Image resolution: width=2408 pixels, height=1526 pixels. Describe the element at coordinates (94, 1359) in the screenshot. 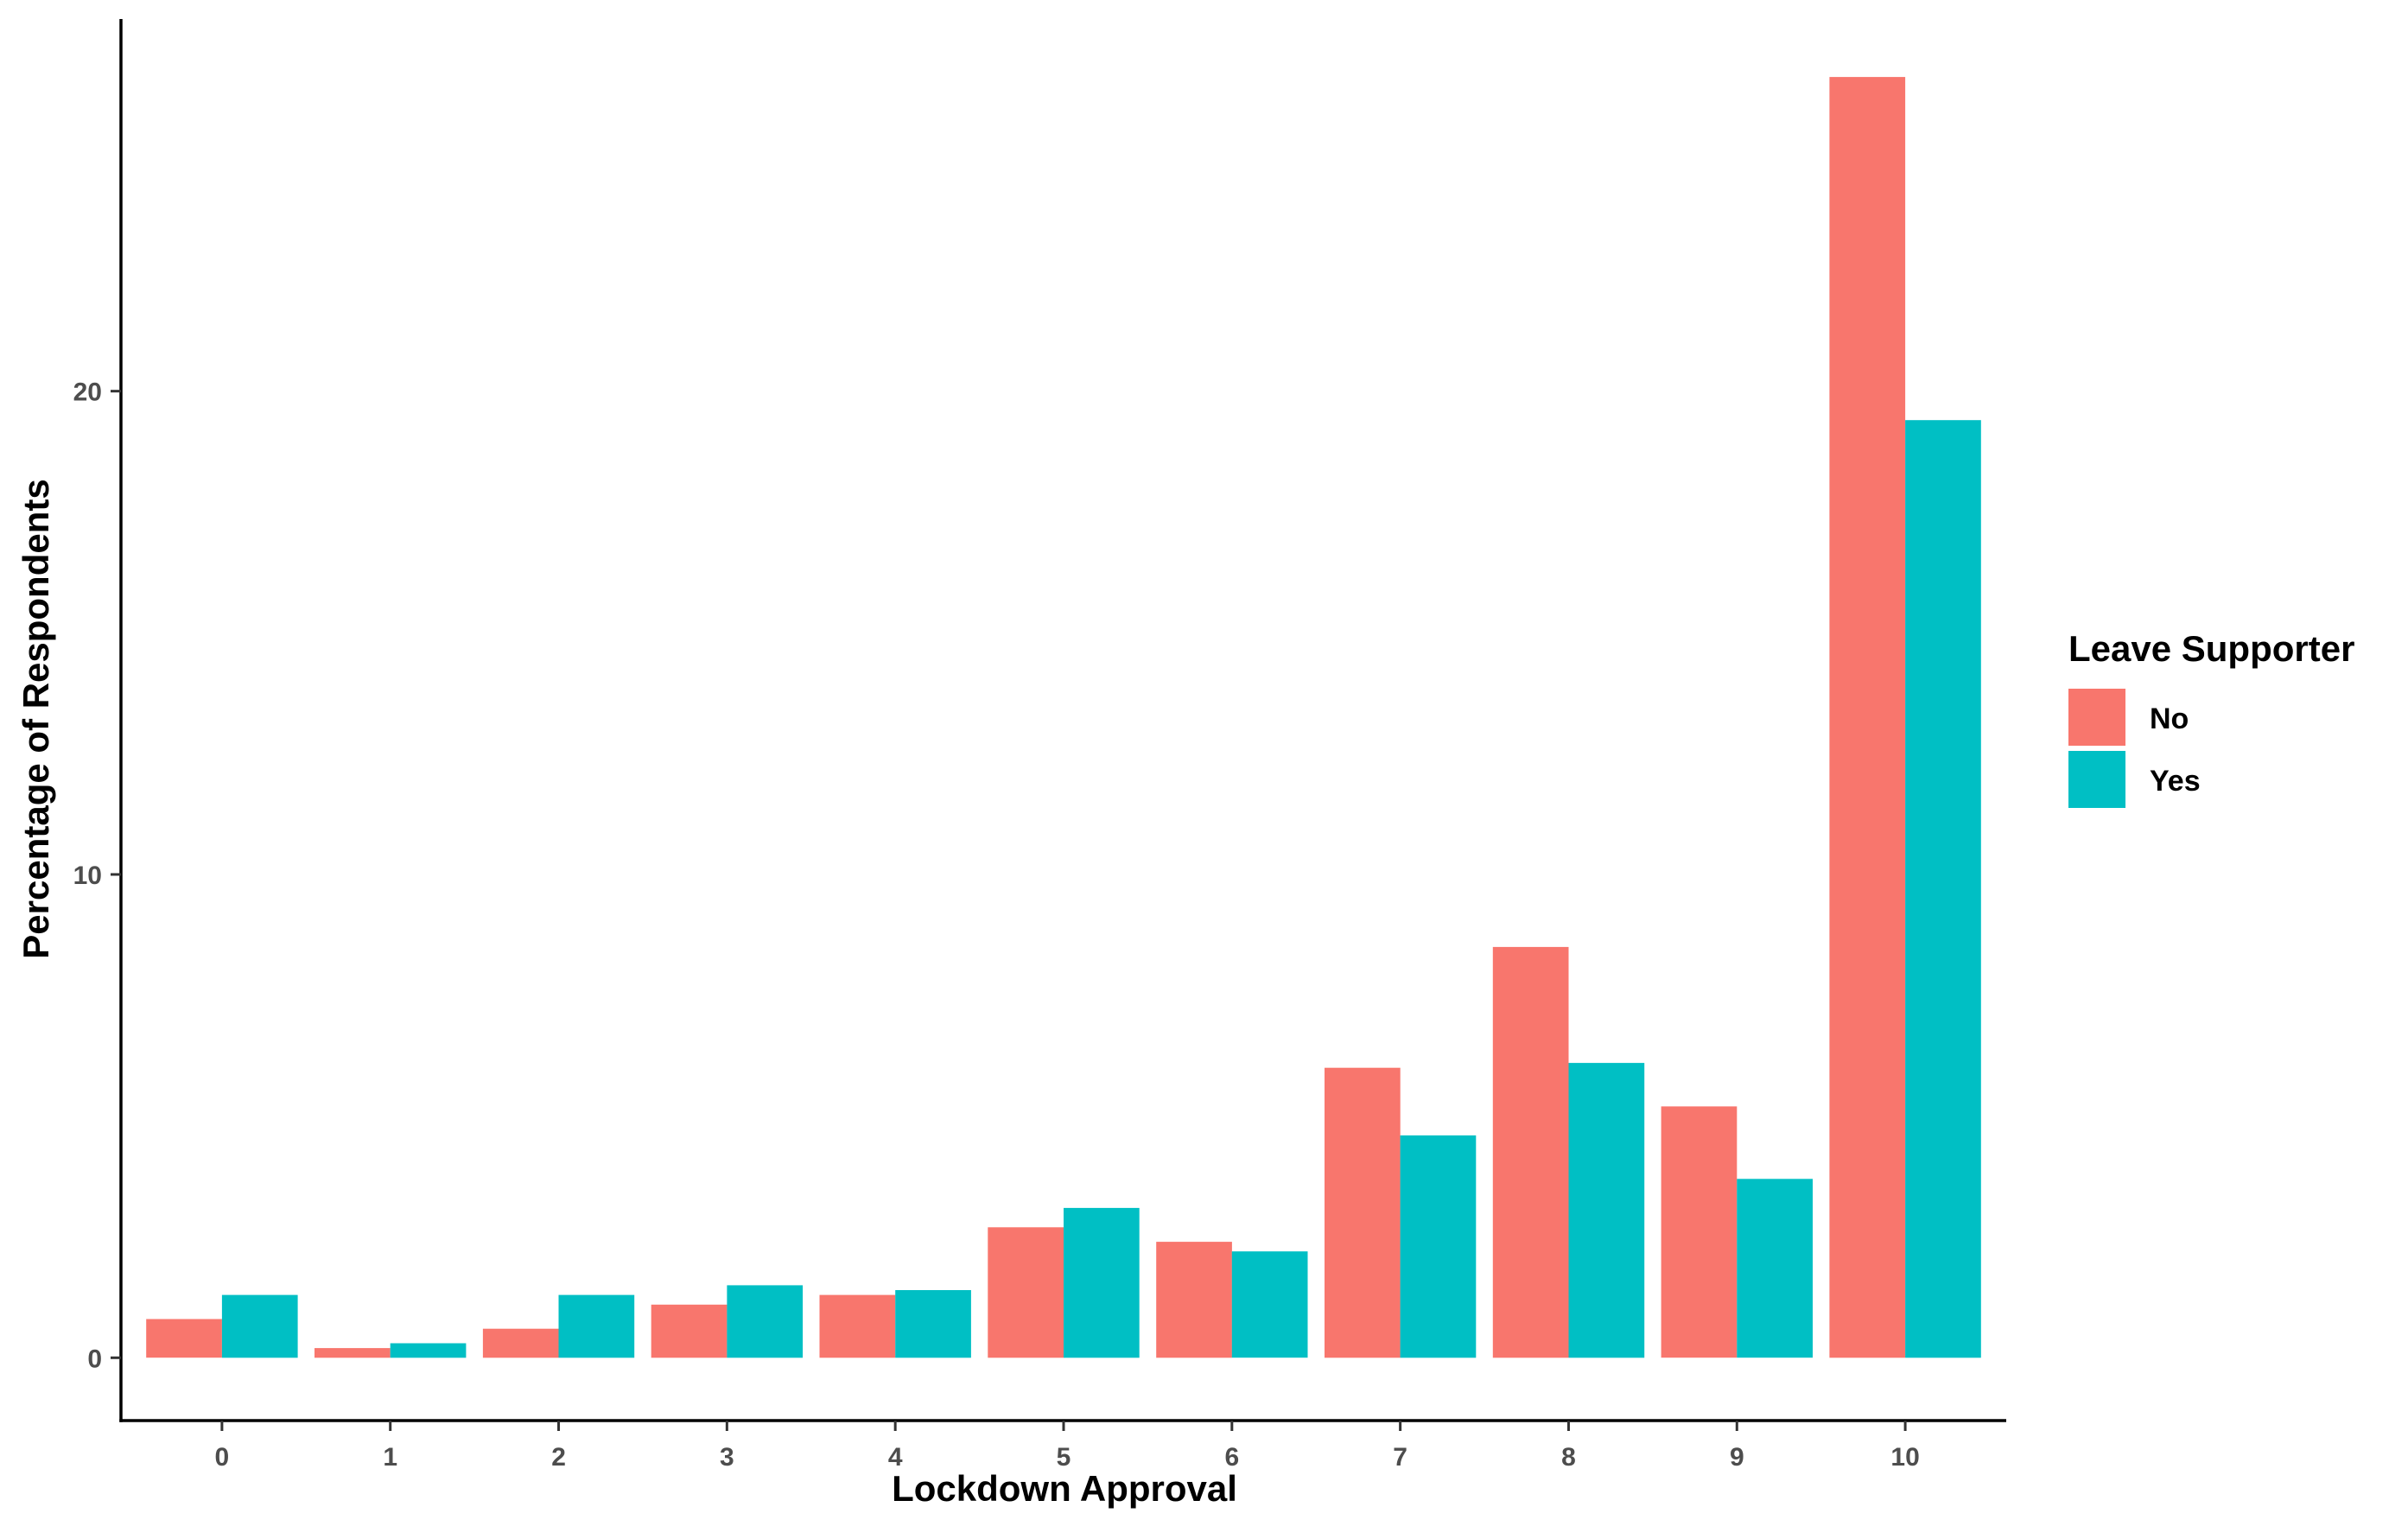

I see `y-tick-label-0: 0` at that location.